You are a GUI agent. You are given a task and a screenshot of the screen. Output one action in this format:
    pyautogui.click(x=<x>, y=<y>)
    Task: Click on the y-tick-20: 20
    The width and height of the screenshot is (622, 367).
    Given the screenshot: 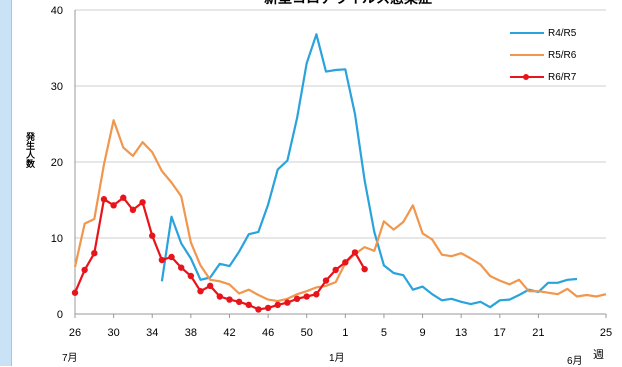 What is the action you would take?
    pyautogui.click(x=57, y=163)
    